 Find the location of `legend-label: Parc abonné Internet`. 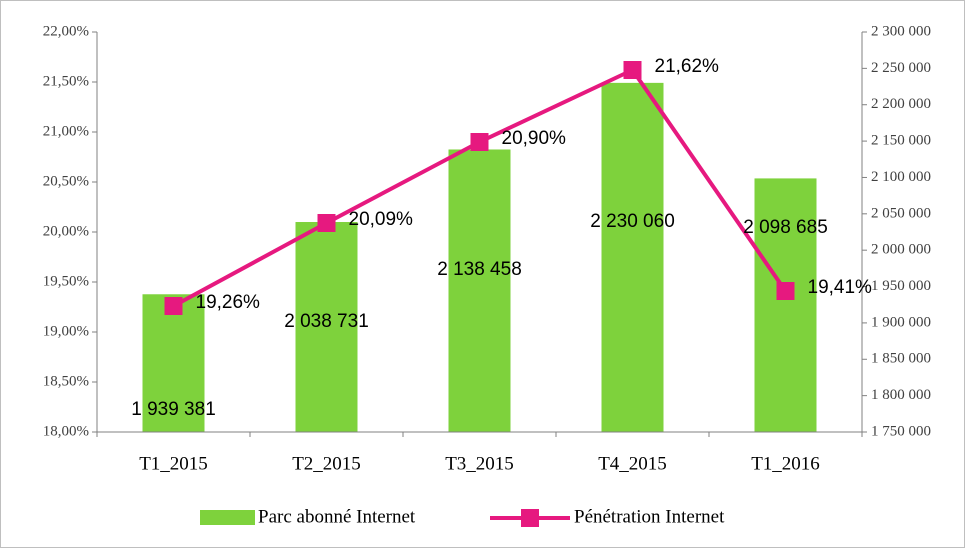

legend-label: Parc abonné Internet is located at coordinates (337, 516).